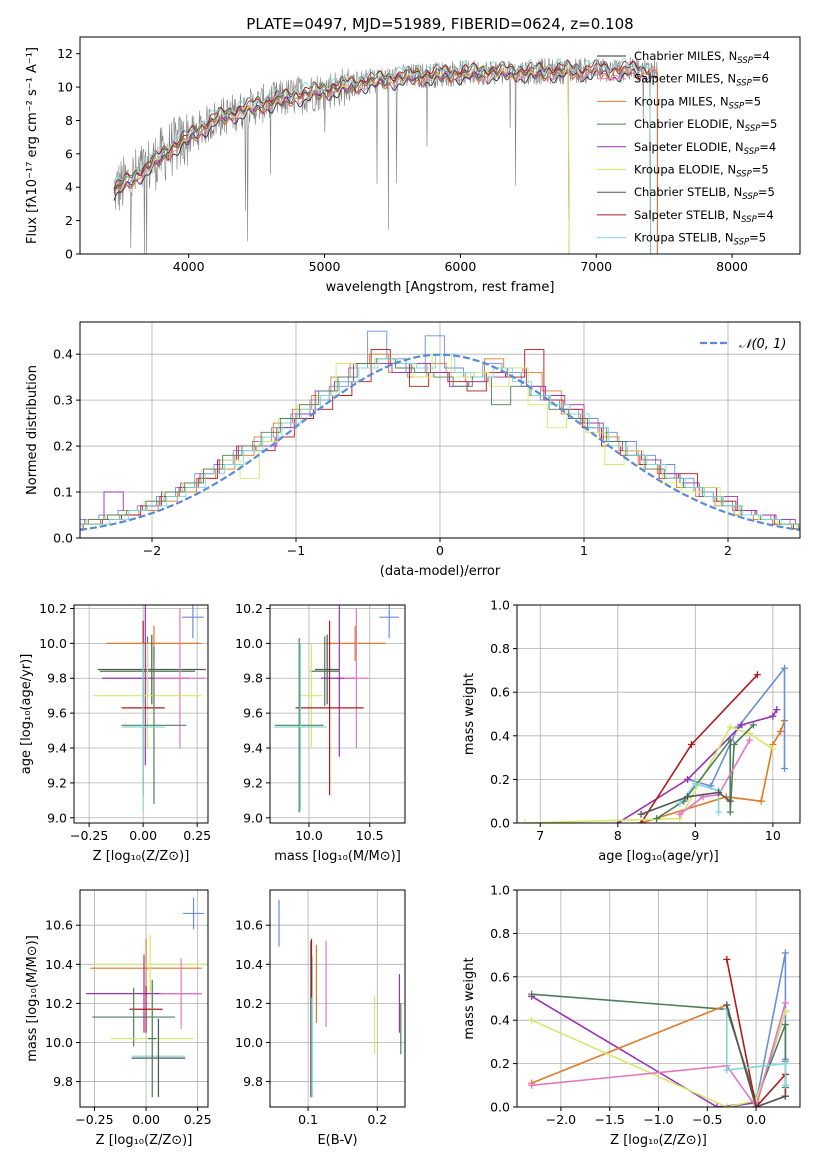 The image size is (819, 1170). Describe the element at coordinates (540, 835) in the screenshot. I see `x-tick-label: 7` at that location.